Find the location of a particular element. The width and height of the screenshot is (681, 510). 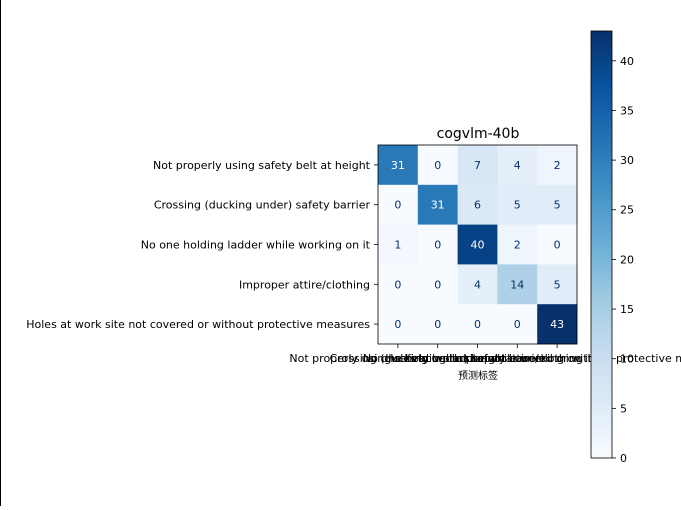

x-tick-label: Not properly using safety belt at height is located at coordinates (398, 358).